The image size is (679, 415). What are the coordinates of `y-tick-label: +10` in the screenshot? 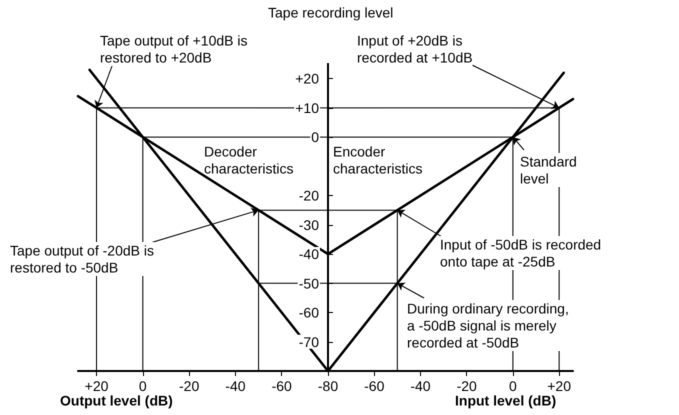 It's located at (307, 108).